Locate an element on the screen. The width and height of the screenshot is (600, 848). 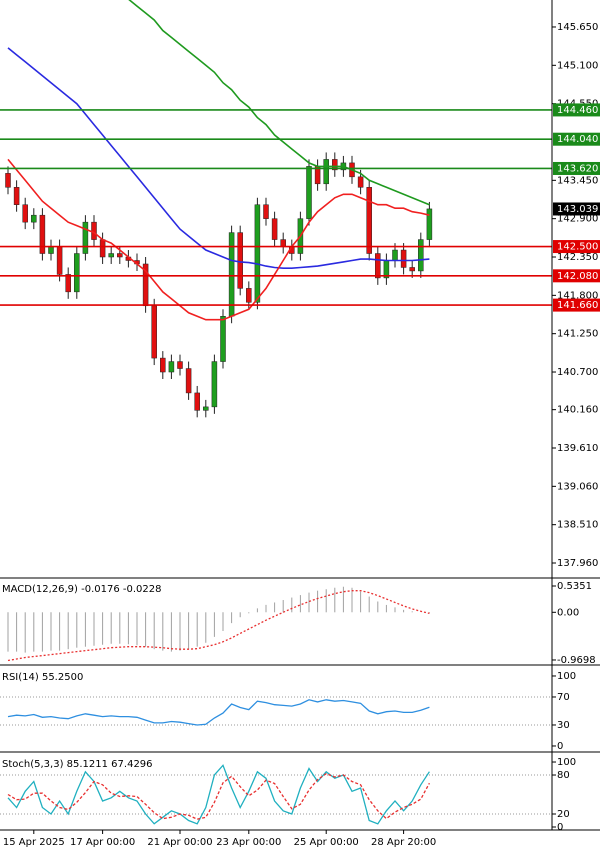
y-tick-label: 142.350 is located at coordinates (577, 257).